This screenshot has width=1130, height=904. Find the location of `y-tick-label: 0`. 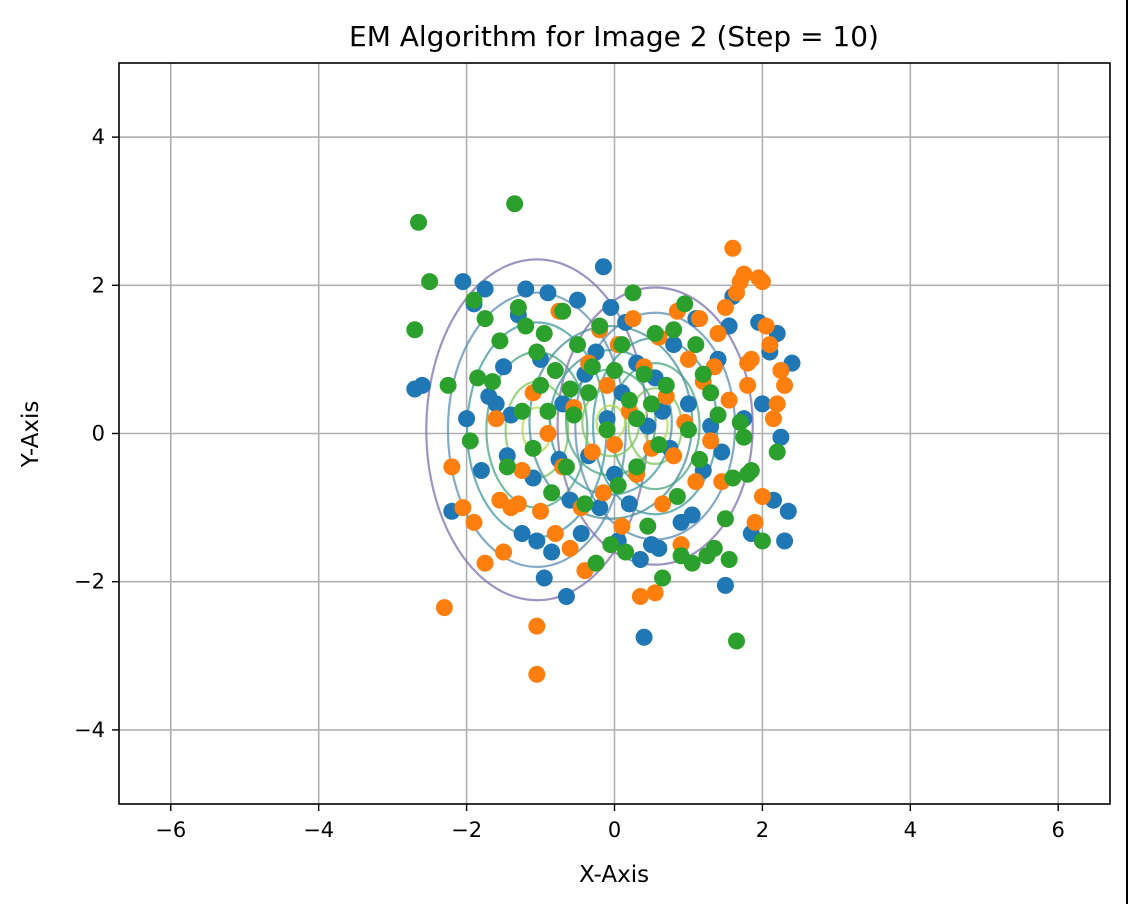

y-tick-label: 0 is located at coordinates (98, 434).